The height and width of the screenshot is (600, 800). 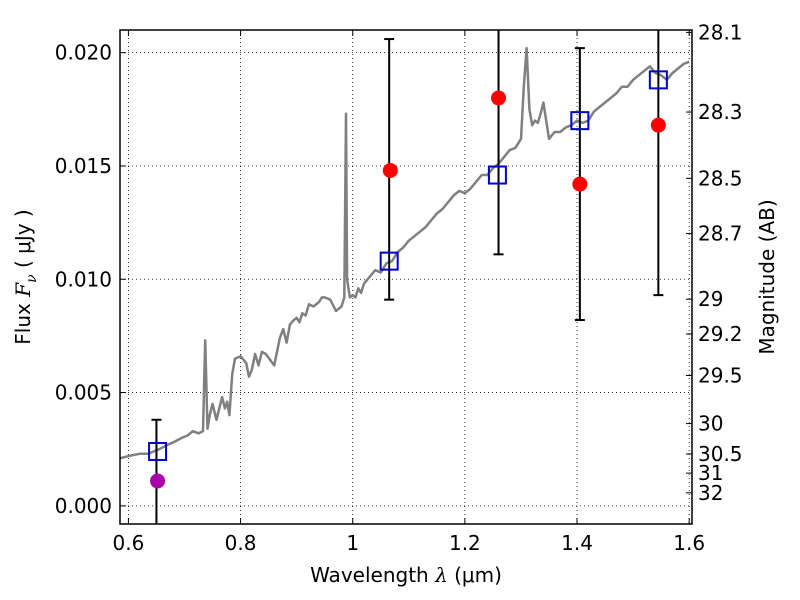 I want to click on right-tick-label: 31, so click(x=710, y=473).